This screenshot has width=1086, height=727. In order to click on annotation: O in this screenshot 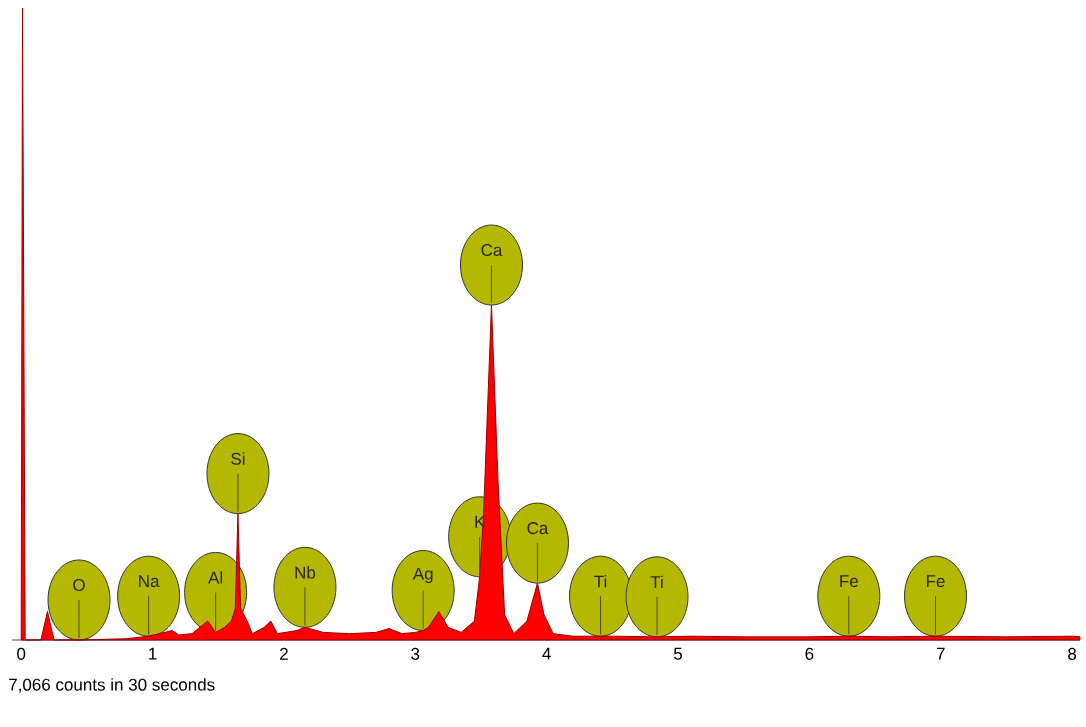, I will do `click(79, 585)`.